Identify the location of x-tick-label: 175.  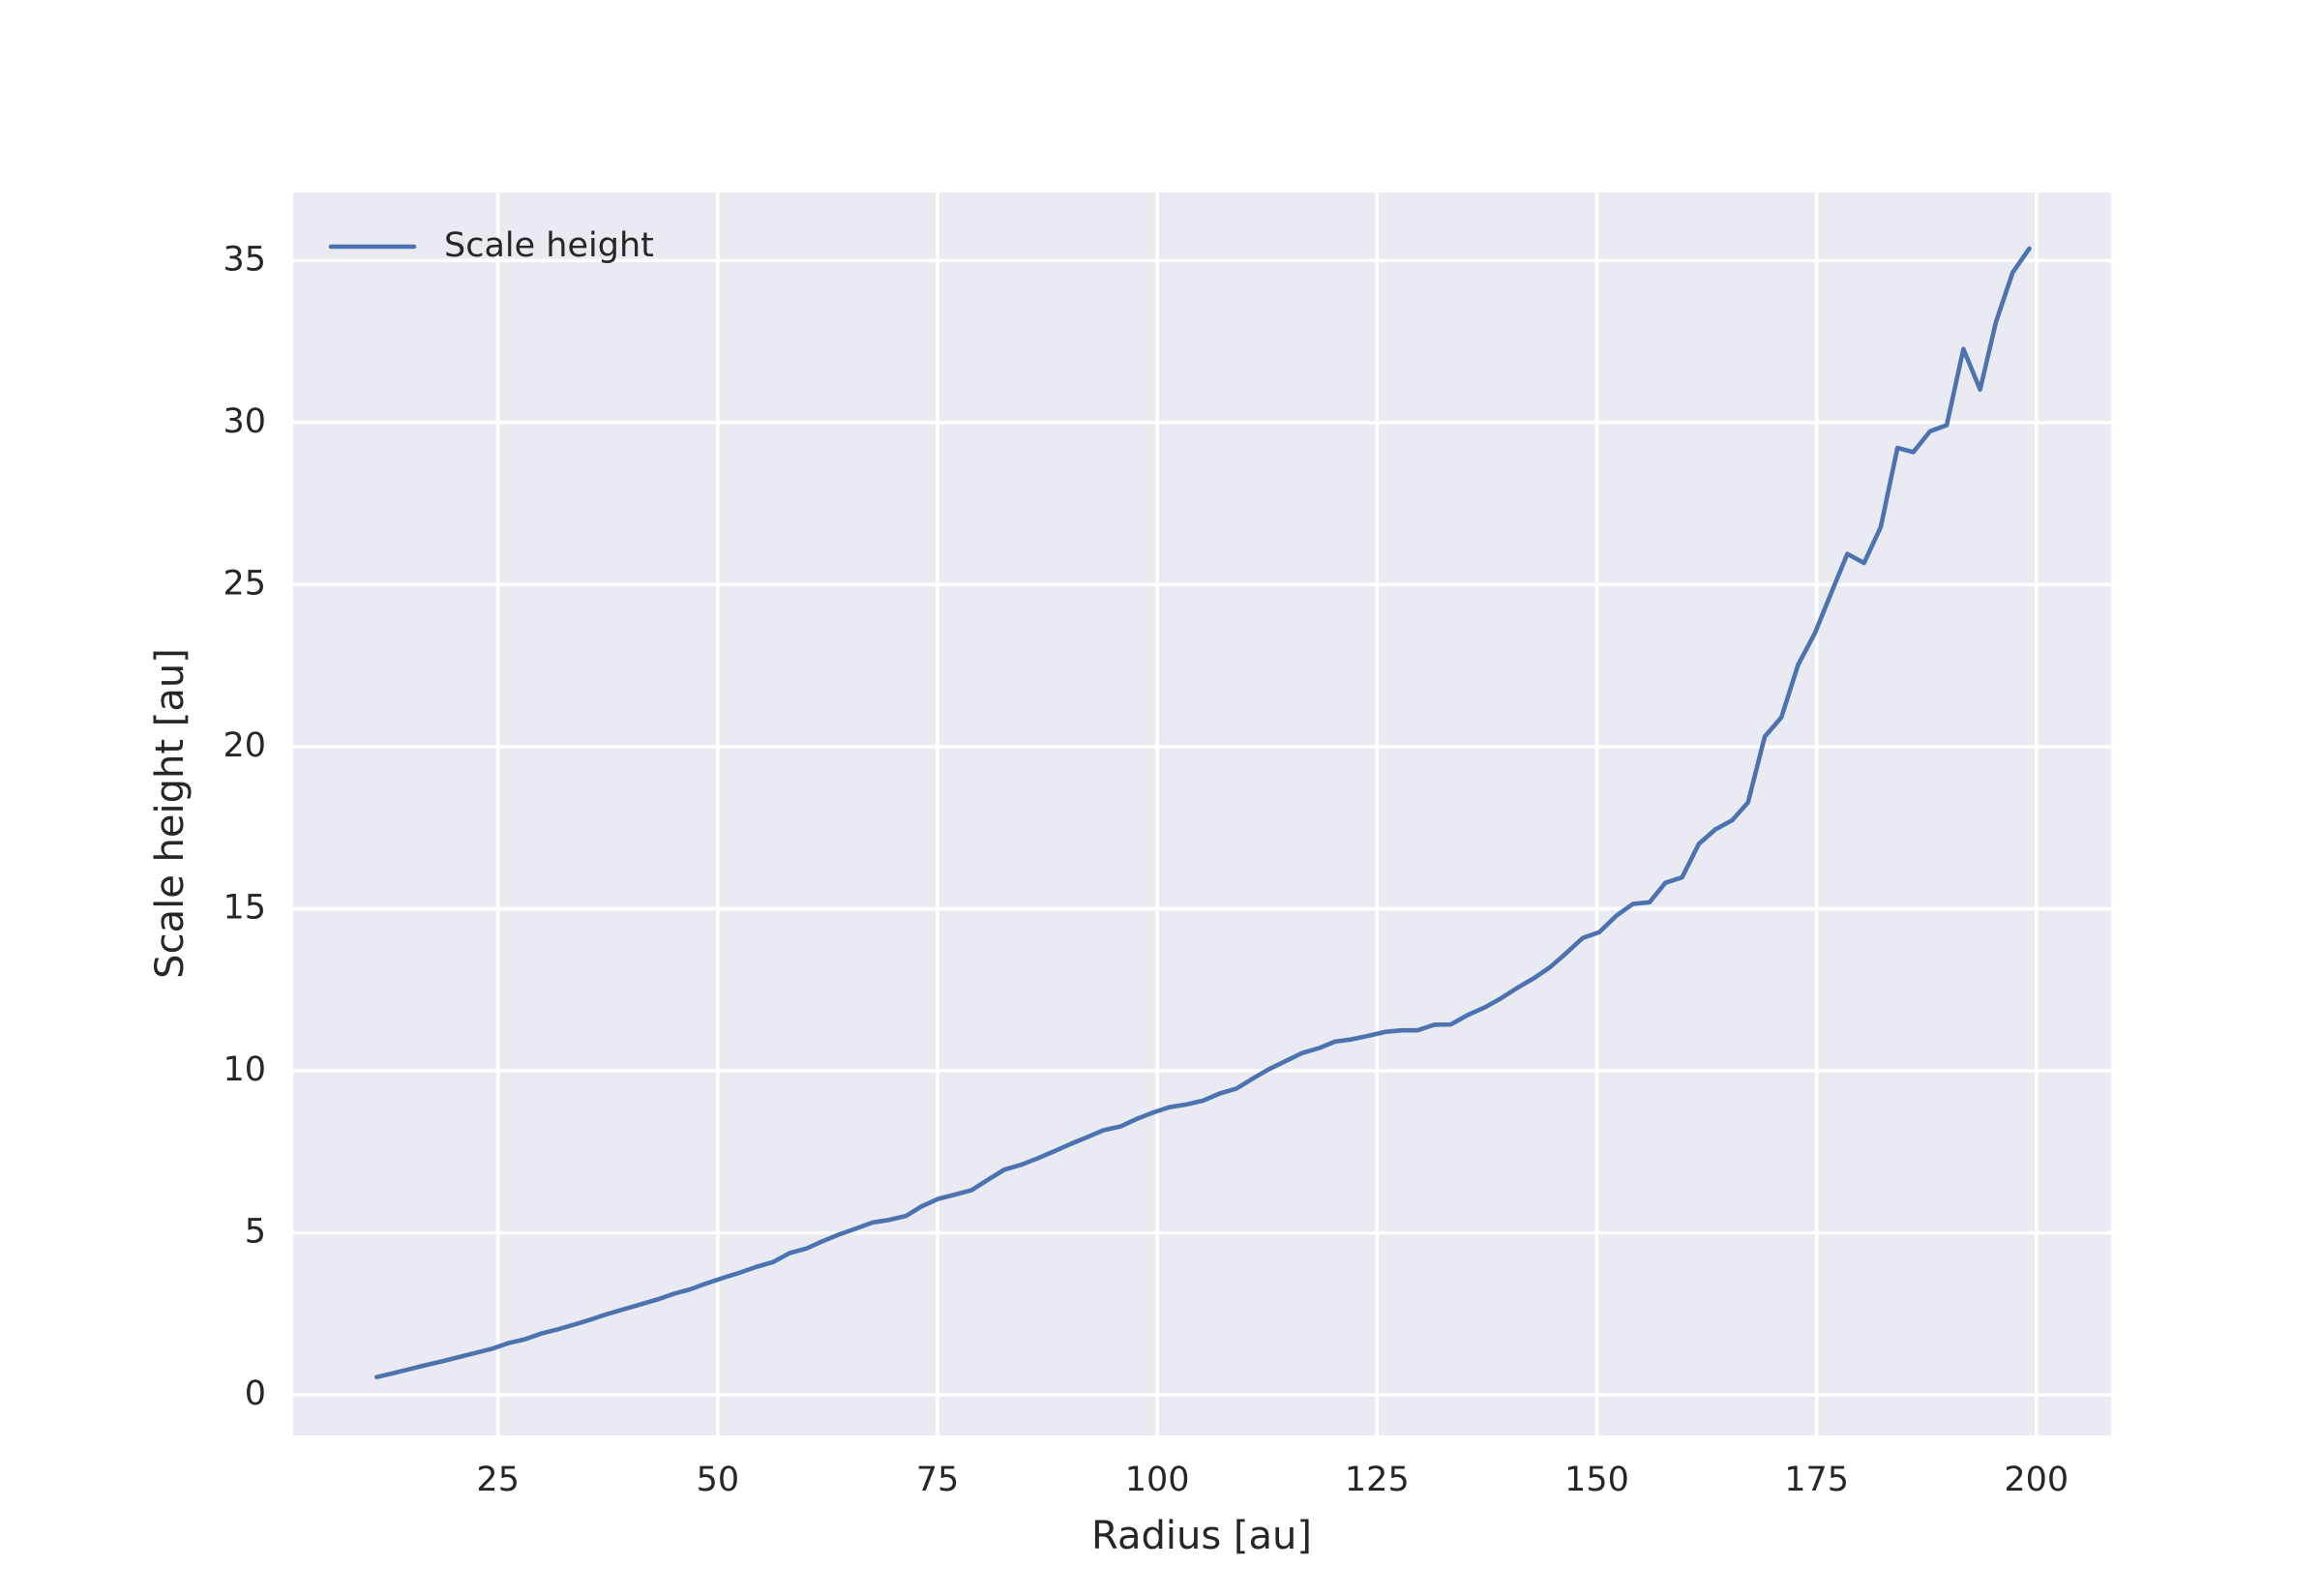
(1816, 1480).